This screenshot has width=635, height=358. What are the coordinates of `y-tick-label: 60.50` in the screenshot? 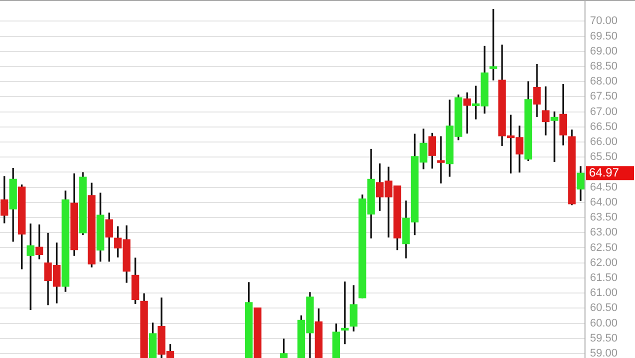 It's located at (604, 308).